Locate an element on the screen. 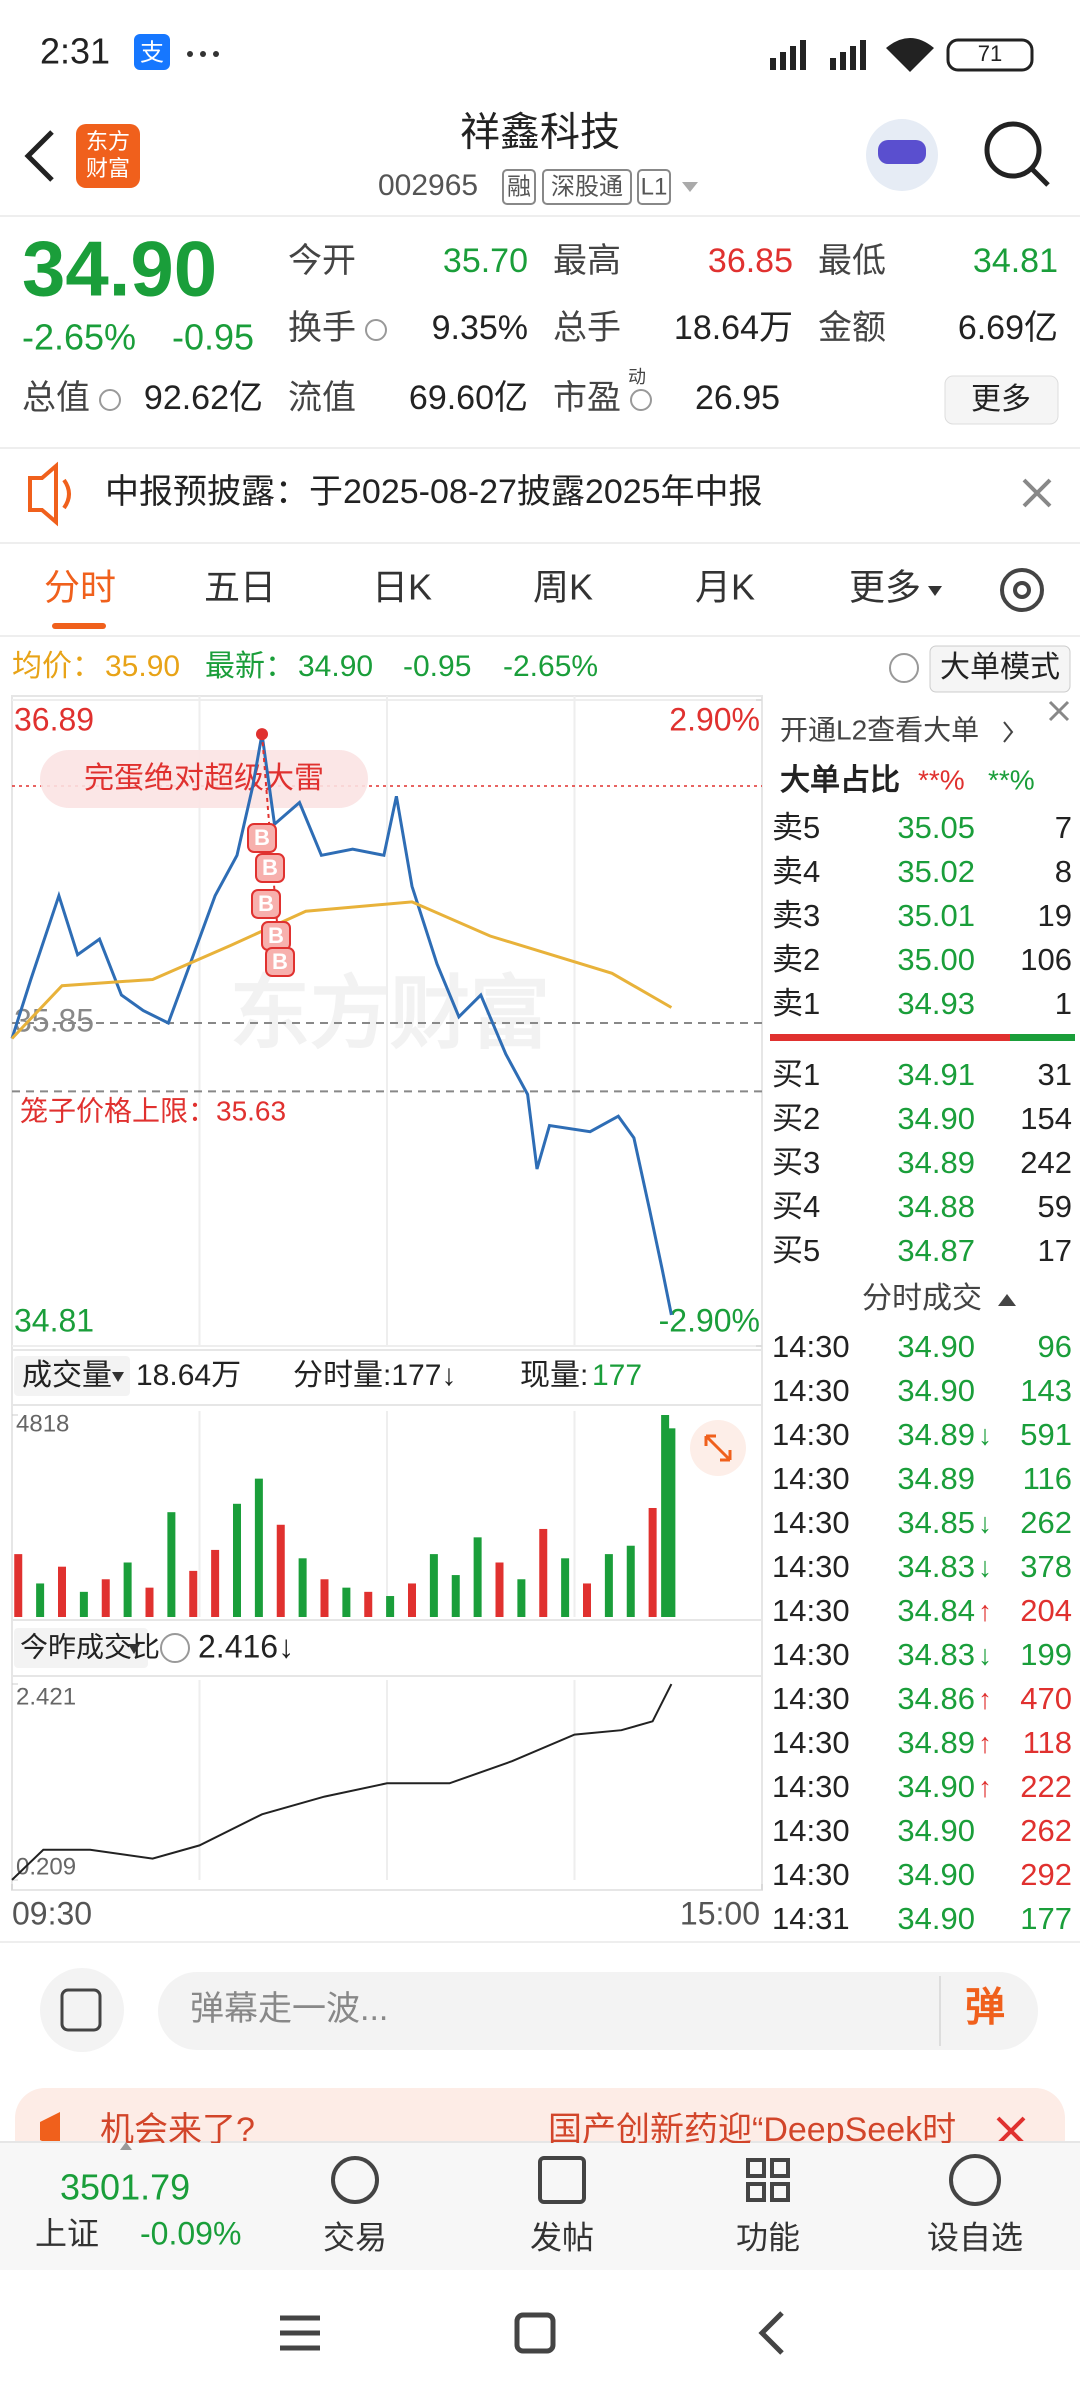 This screenshot has height=2400, width=1080. last-value: 34.90 is located at coordinates (335, 666).